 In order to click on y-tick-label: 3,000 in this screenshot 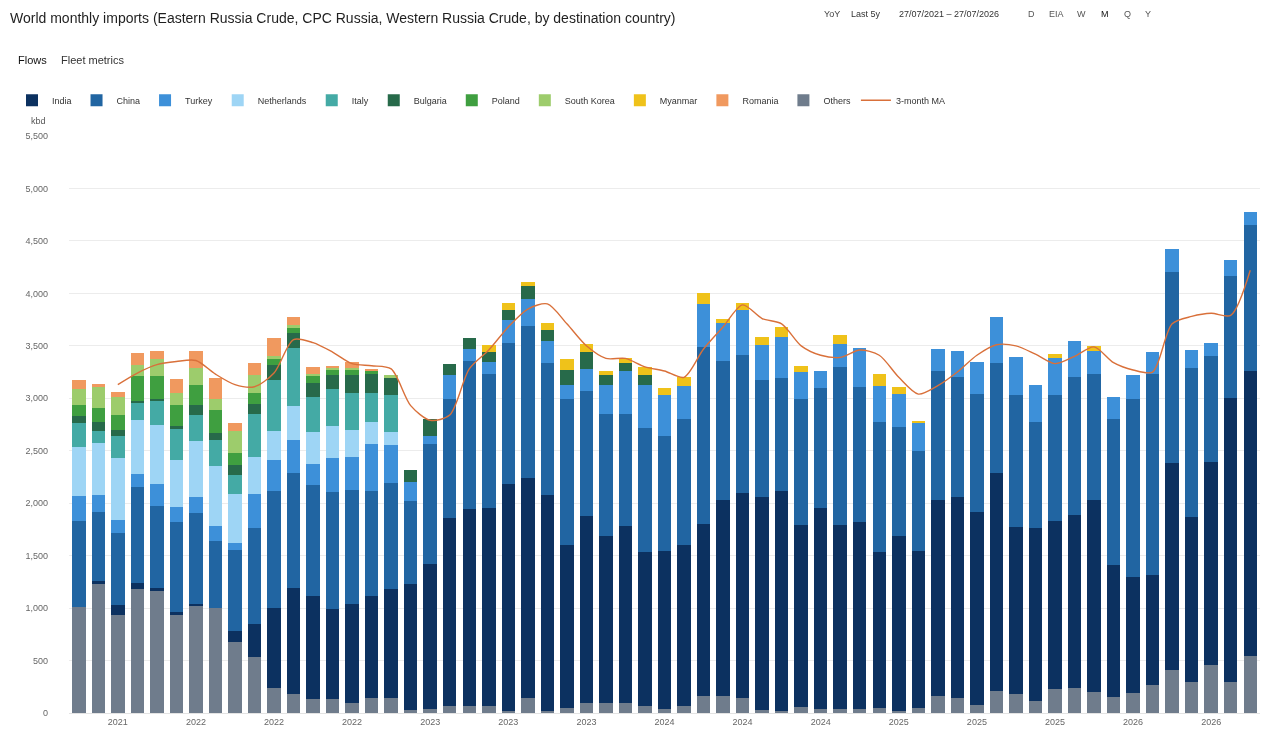, I will do `click(36, 398)`.